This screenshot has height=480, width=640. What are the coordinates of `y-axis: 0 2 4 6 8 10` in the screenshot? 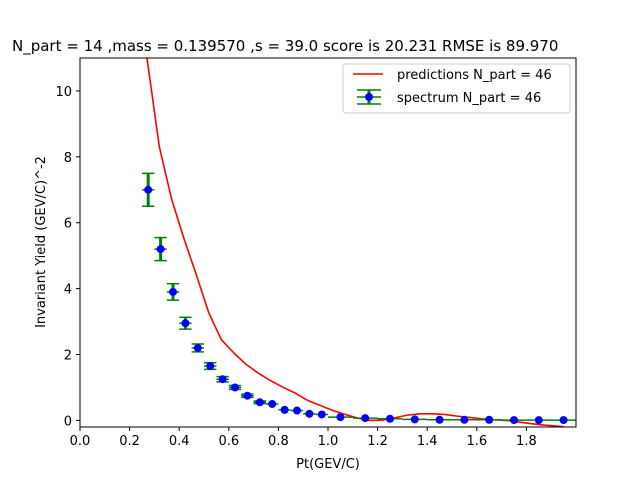 It's located at (67, 257).